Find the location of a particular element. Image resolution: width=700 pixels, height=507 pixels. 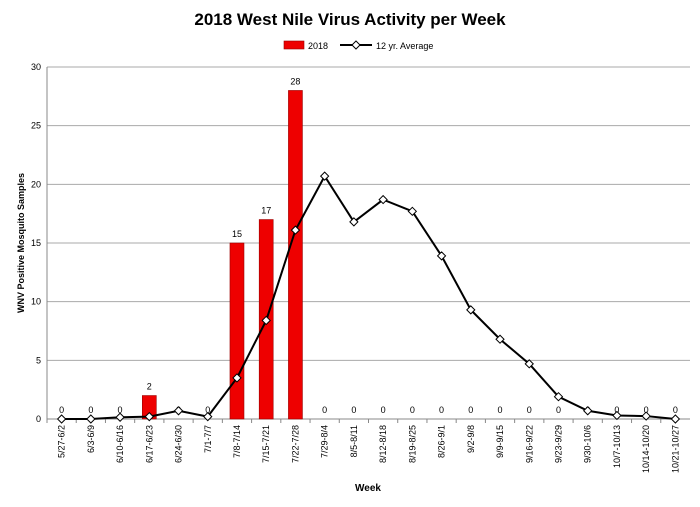

x-tick-label: 8/5-8/11 is located at coordinates (354, 441).